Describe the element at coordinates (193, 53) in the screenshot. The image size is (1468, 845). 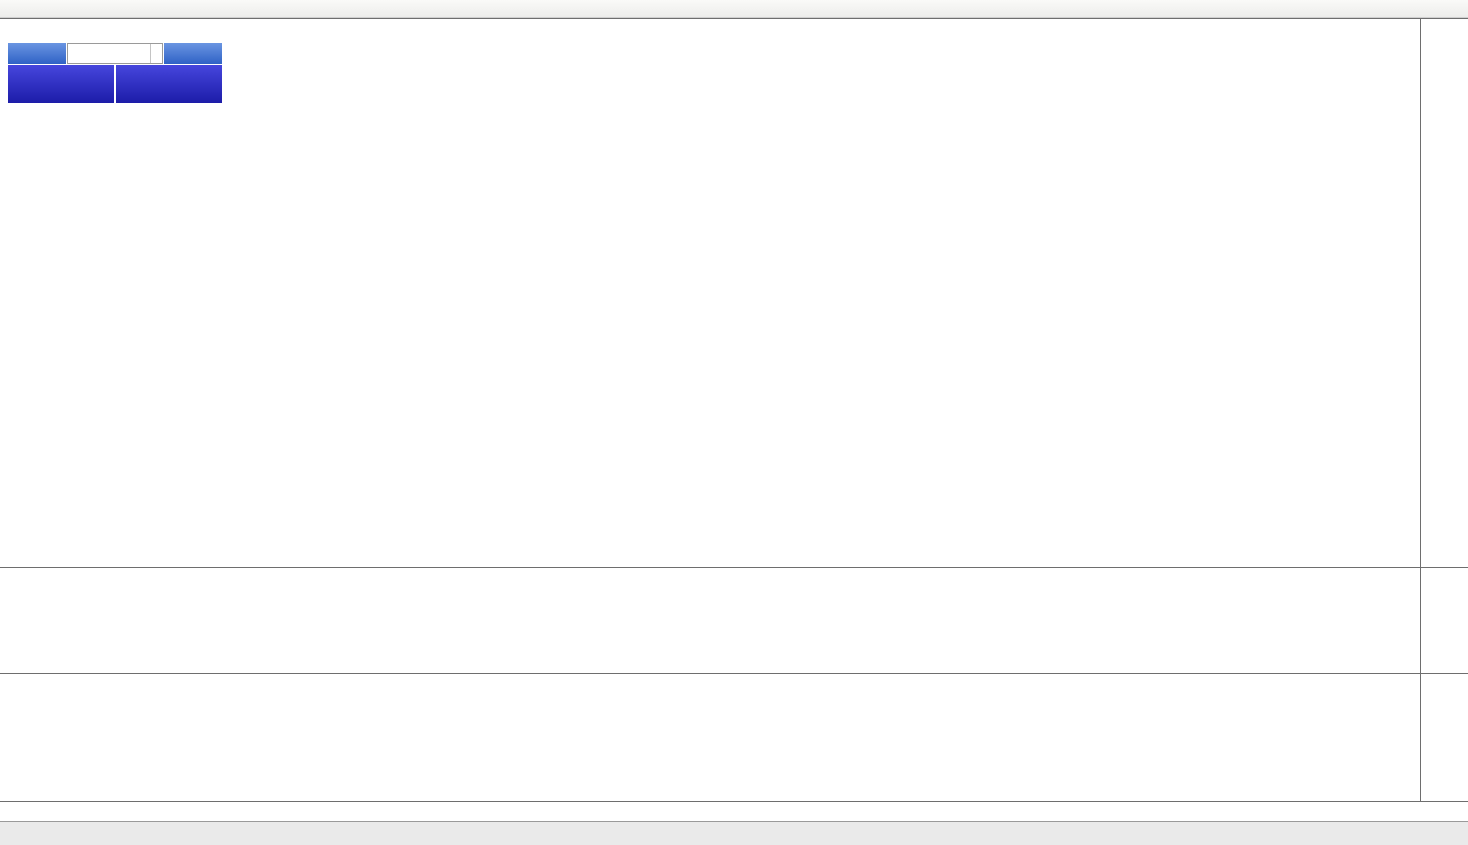
I see `buy-button` at that location.